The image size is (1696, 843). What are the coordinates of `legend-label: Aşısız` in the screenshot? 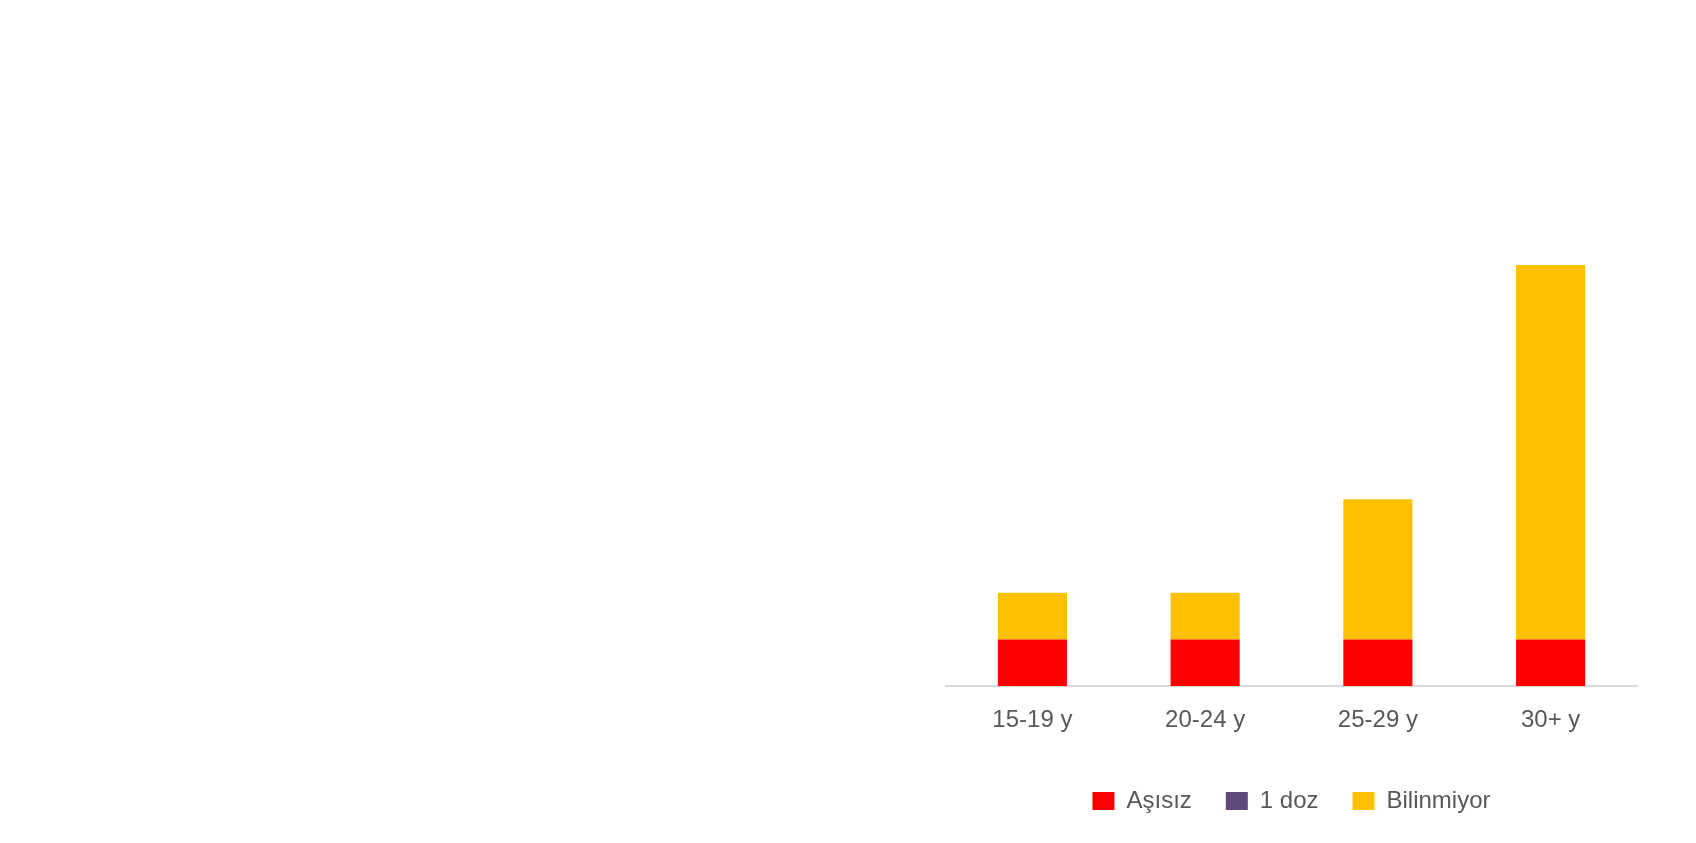 It's located at (1159, 799).